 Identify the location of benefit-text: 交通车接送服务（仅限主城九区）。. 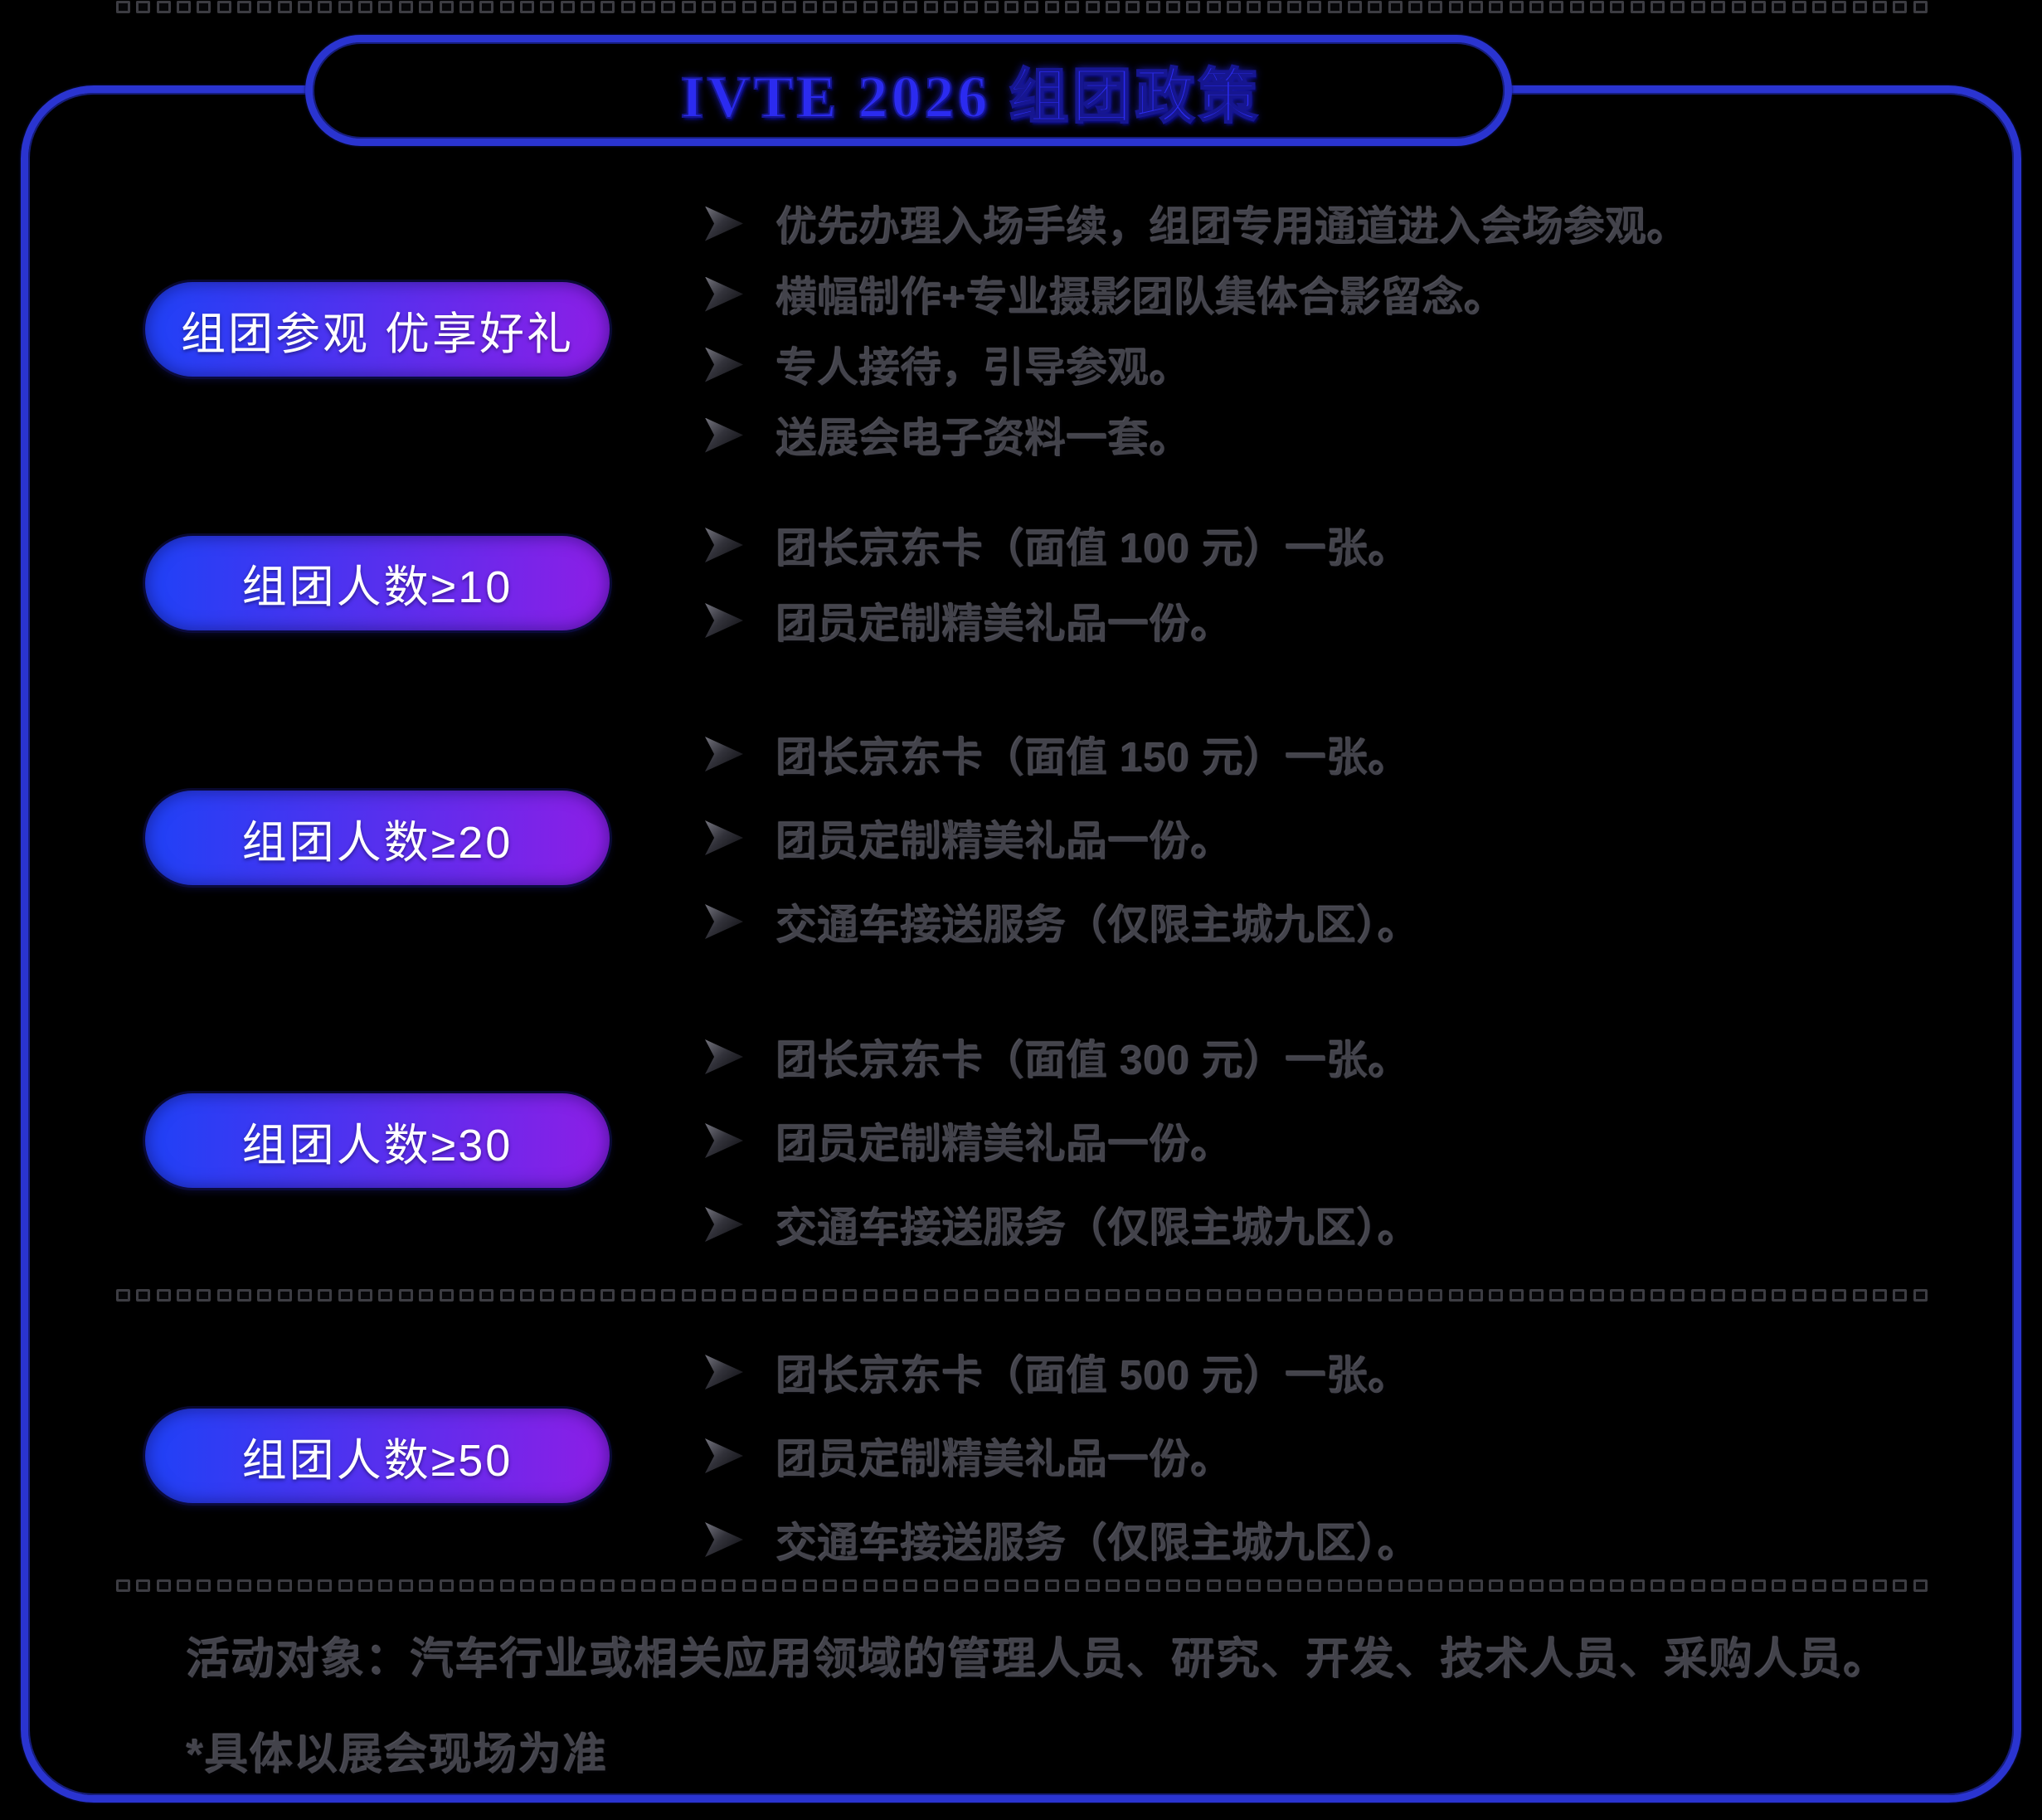
(1098, 1543).